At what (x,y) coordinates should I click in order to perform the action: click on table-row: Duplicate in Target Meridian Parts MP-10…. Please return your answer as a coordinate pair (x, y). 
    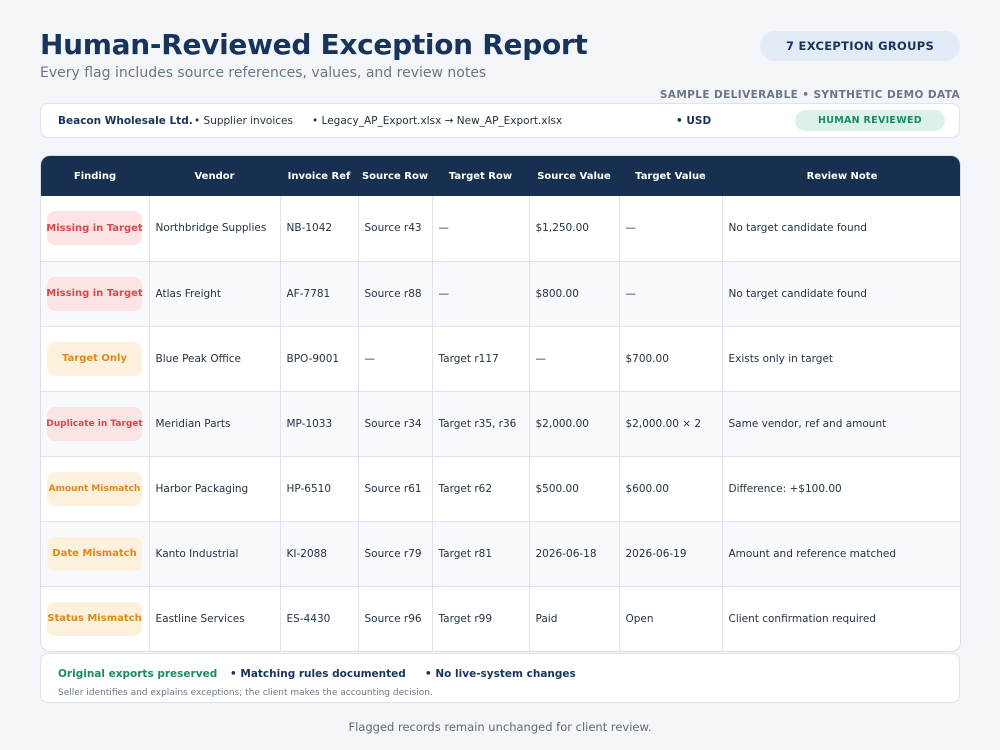
    Looking at the image, I should click on (500, 424).